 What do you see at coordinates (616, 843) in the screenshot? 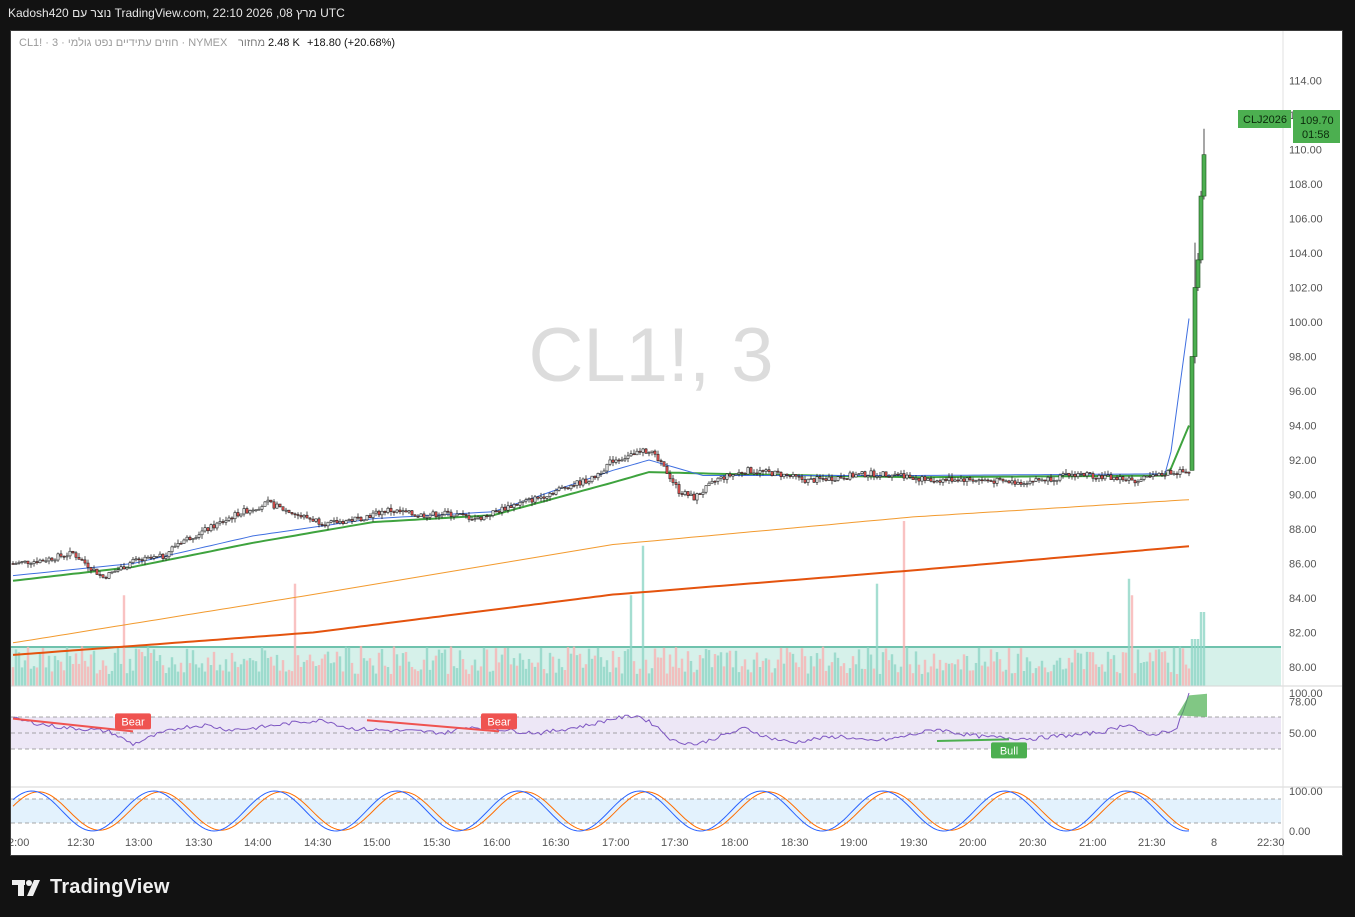
I see `time-tick-label: 17:00` at bounding box center [616, 843].